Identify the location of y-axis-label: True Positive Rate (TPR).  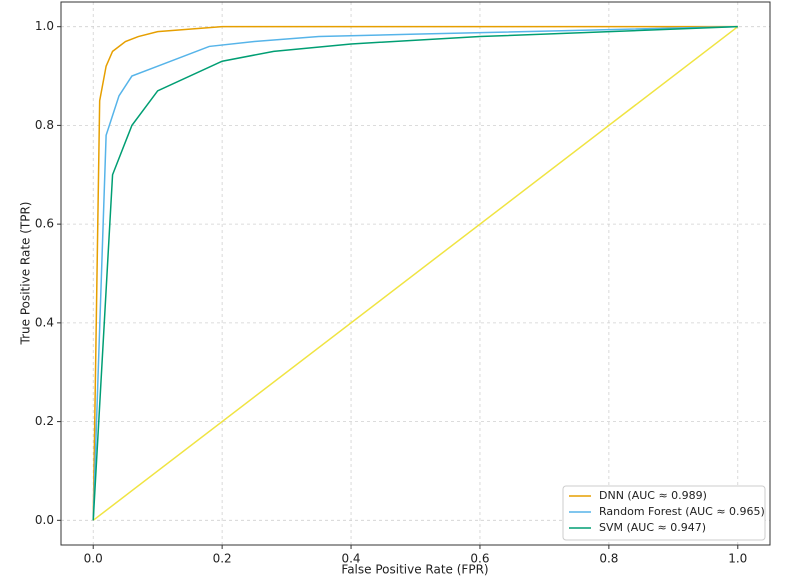
(26, 274).